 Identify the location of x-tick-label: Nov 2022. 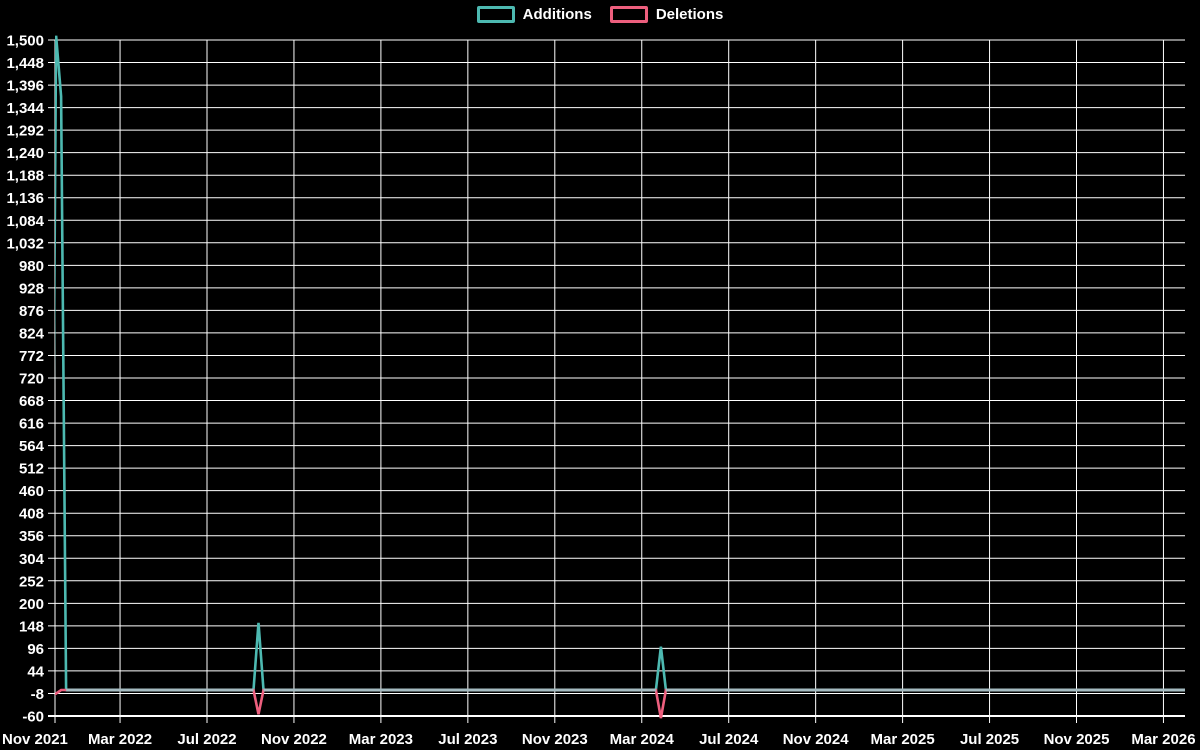
(294, 739).